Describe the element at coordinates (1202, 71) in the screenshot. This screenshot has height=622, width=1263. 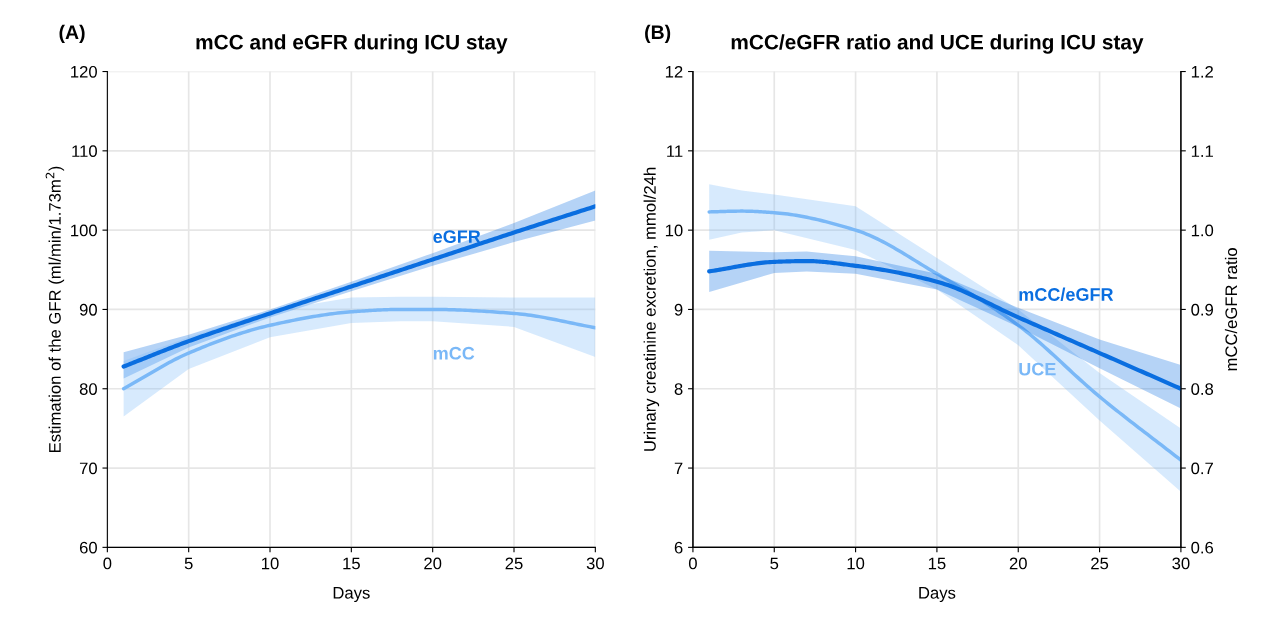
I see `y2-tick-label: 1.2` at that location.